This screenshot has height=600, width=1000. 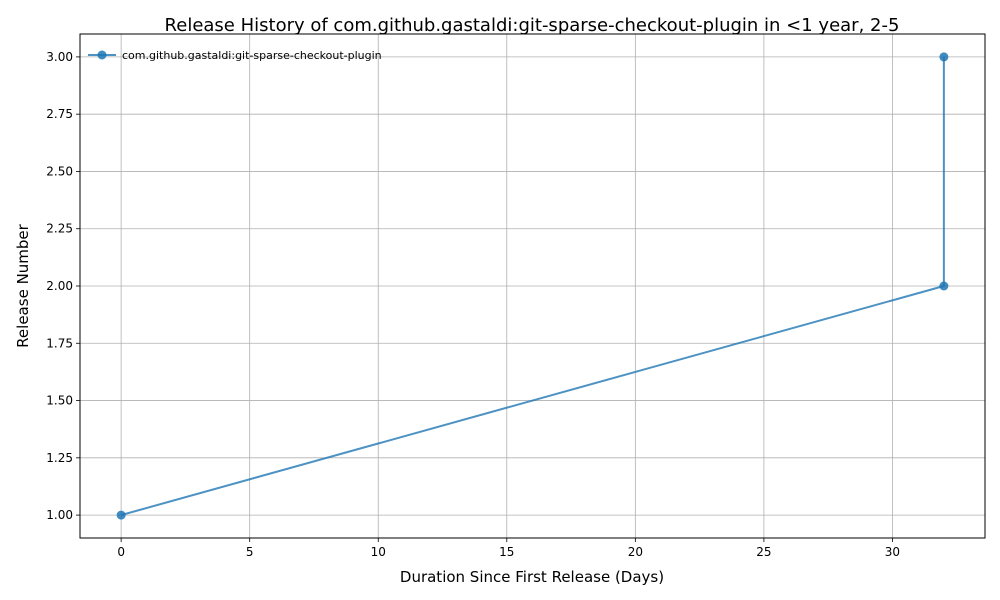 What do you see at coordinates (59, 401) in the screenshot?
I see `y-tick-label: 1.50` at bounding box center [59, 401].